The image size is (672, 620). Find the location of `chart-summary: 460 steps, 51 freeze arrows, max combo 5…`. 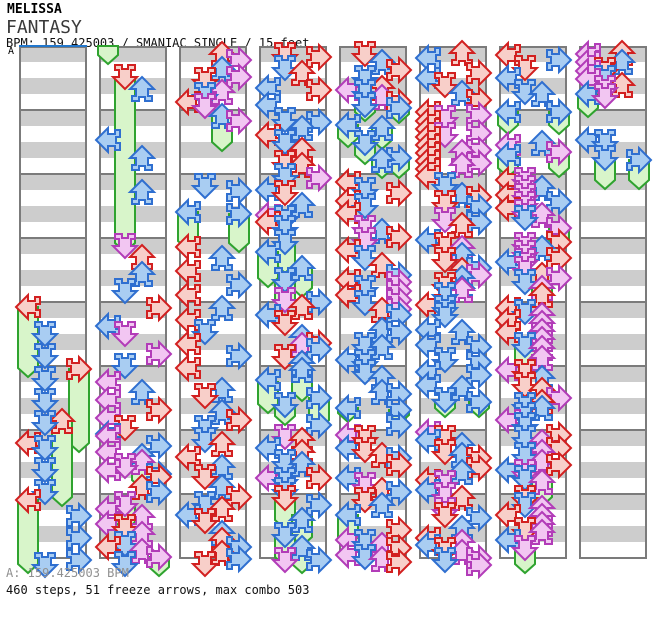

chart-summary: 460 steps, 51 freeze arrows, max combo 5… is located at coordinates (158, 590).